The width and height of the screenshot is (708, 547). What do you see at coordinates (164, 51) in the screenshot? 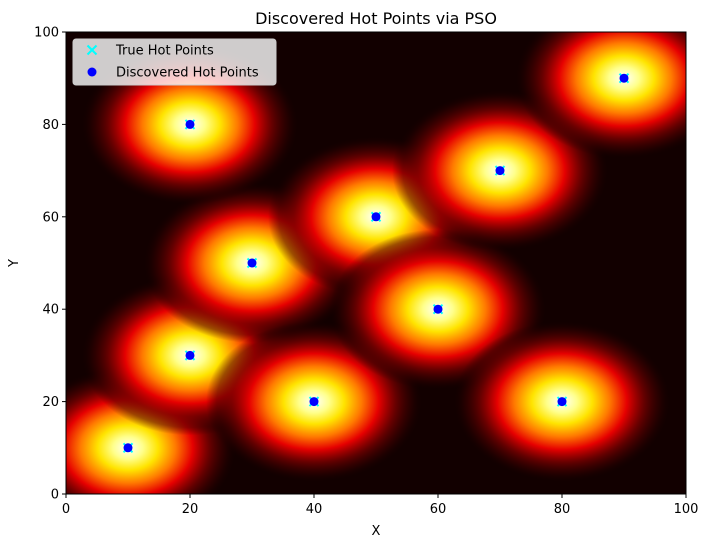
I see `legend-label: True Hot Points` at bounding box center [164, 51].